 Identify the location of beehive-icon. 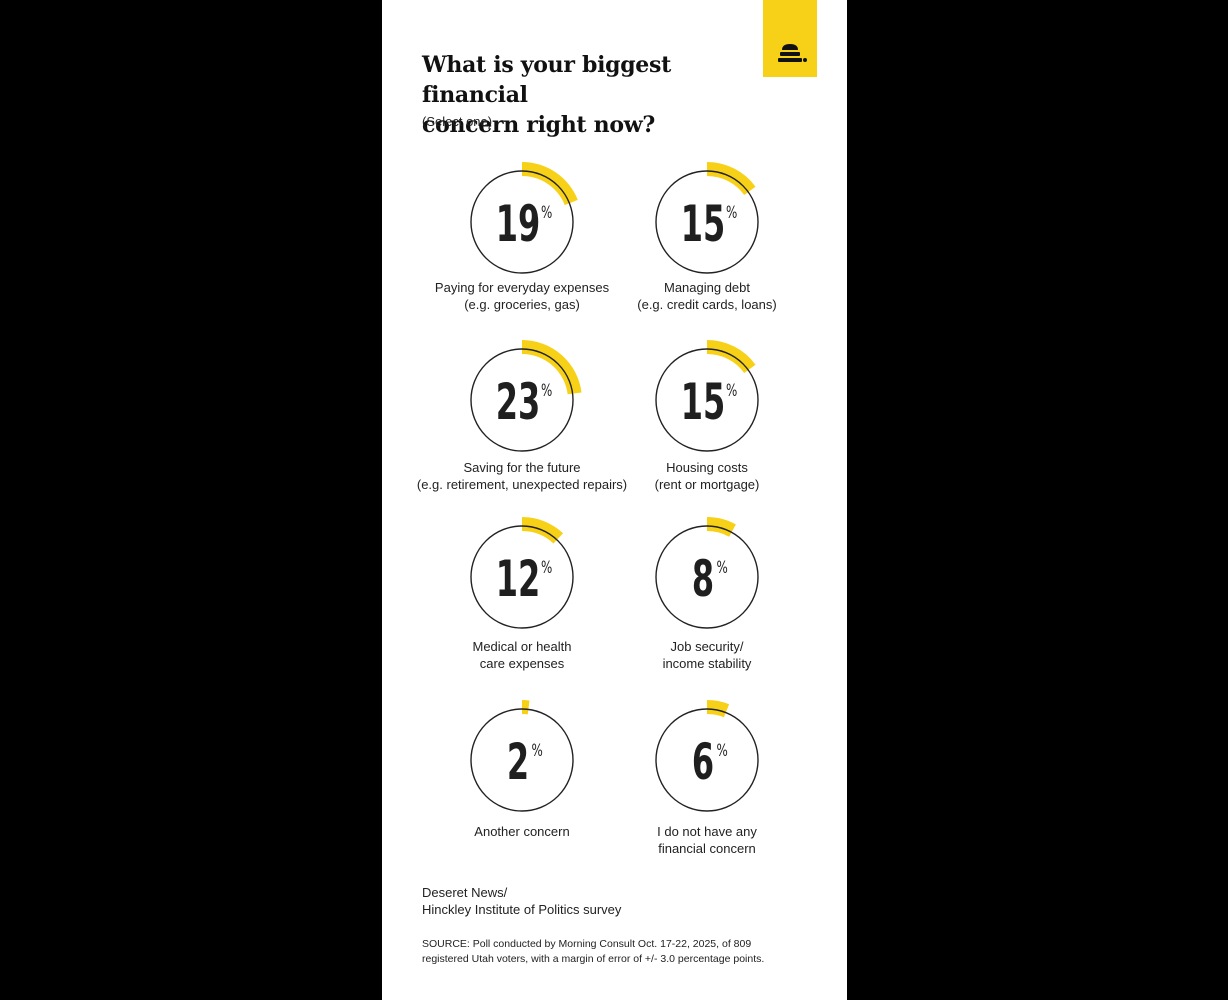
(792, 53).